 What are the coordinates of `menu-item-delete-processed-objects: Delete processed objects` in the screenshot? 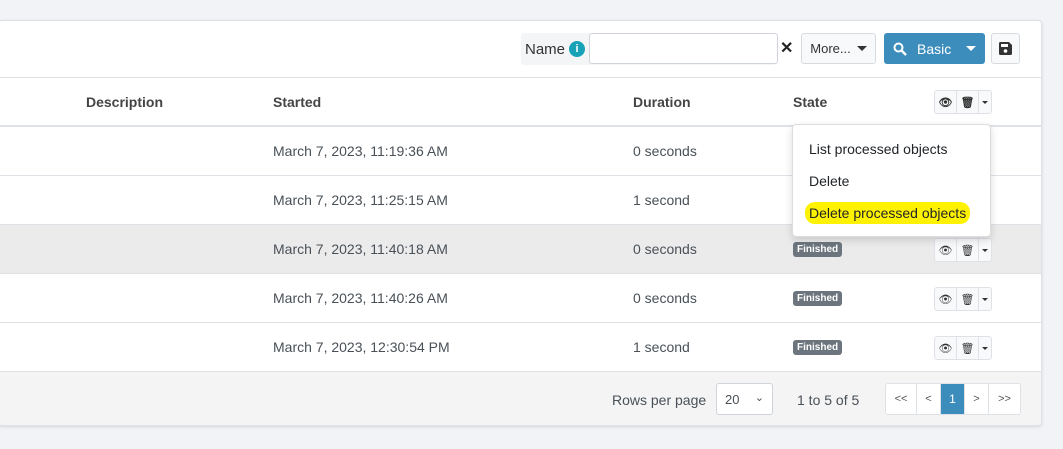 It's located at (891, 213).